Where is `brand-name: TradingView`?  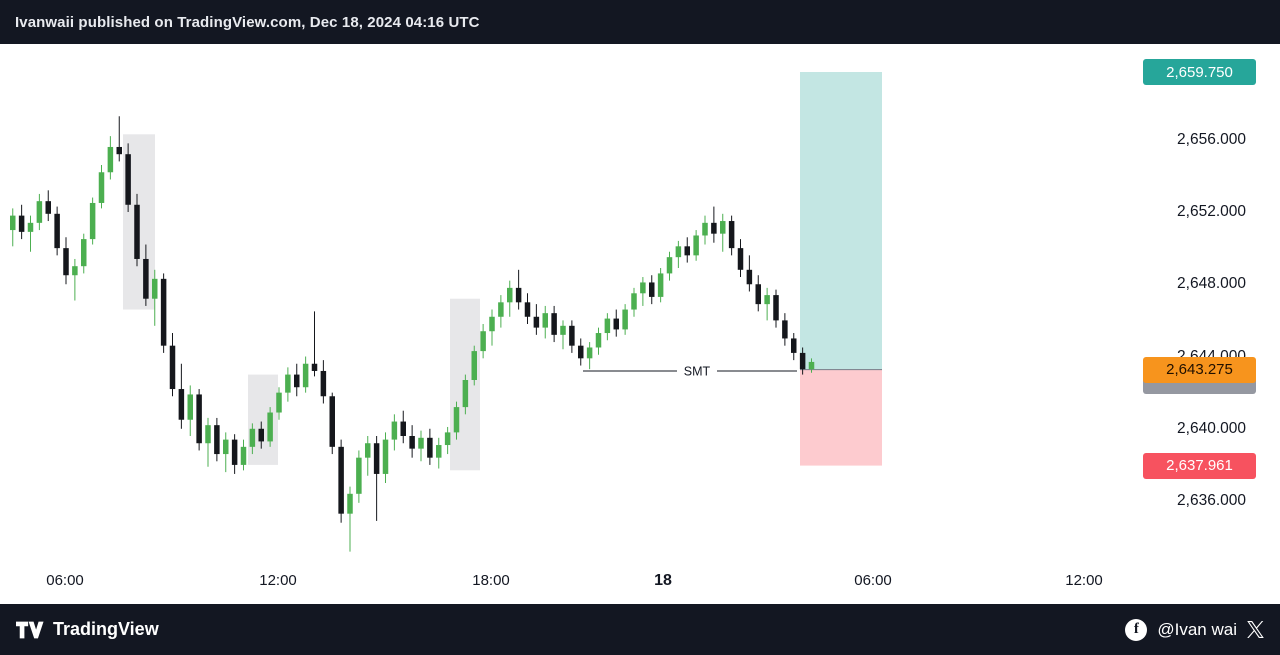
brand-name: TradingView is located at coordinates (106, 629).